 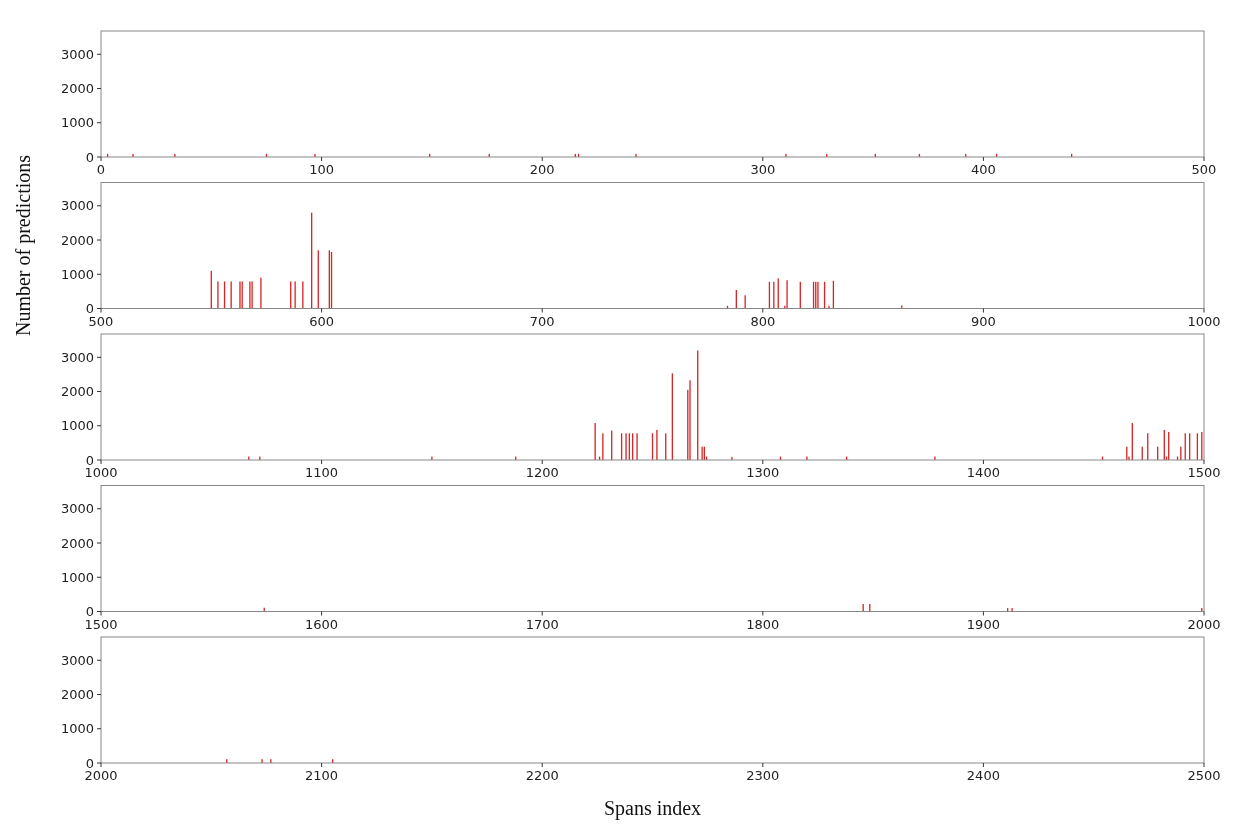 What do you see at coordinates (322, 321) in the screenshot?
I see `x-tick-label: 600` at bounding box center [322, 321].